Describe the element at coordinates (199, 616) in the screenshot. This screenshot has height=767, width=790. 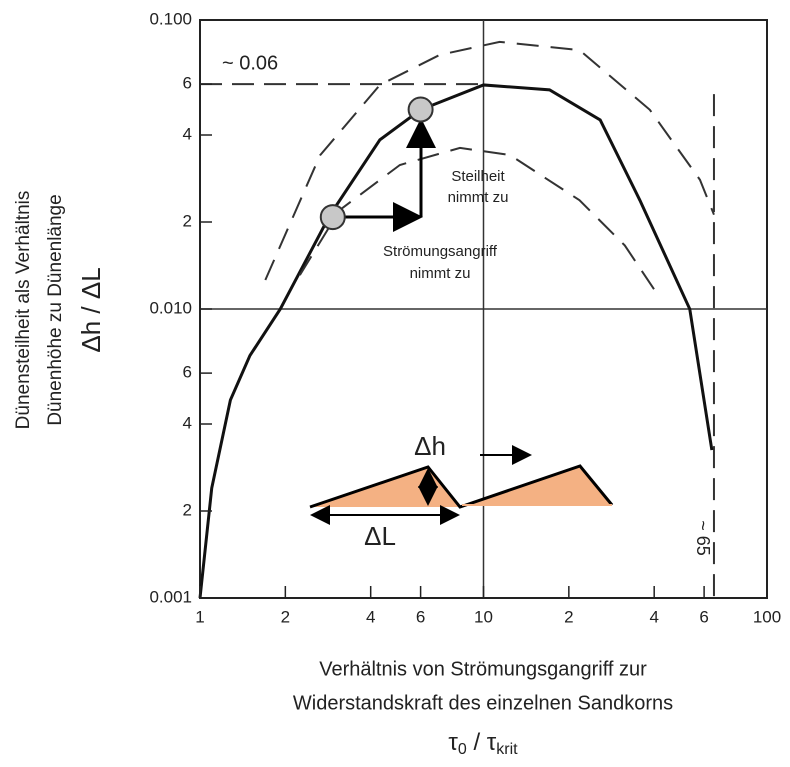
I see `x-tick-label: 1` at that location.